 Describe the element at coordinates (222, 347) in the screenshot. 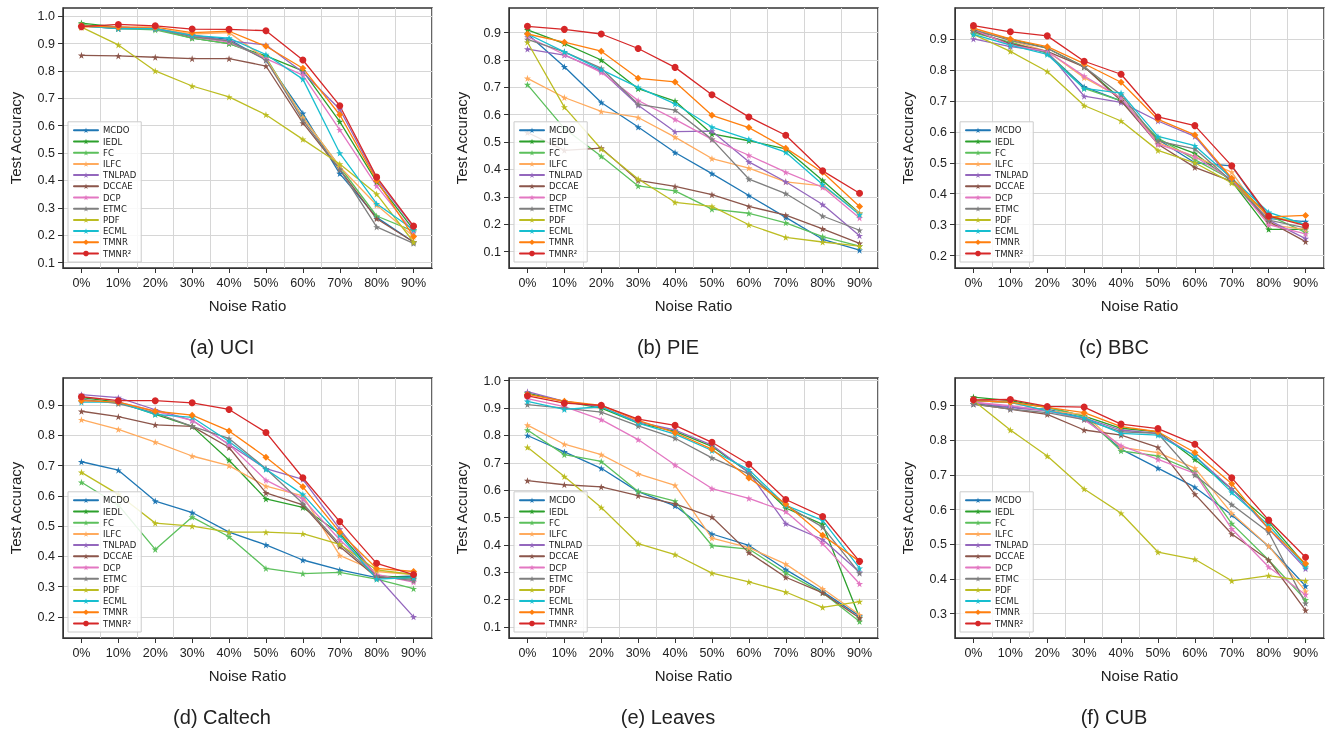

I see `text: (a) UCI` at that location.